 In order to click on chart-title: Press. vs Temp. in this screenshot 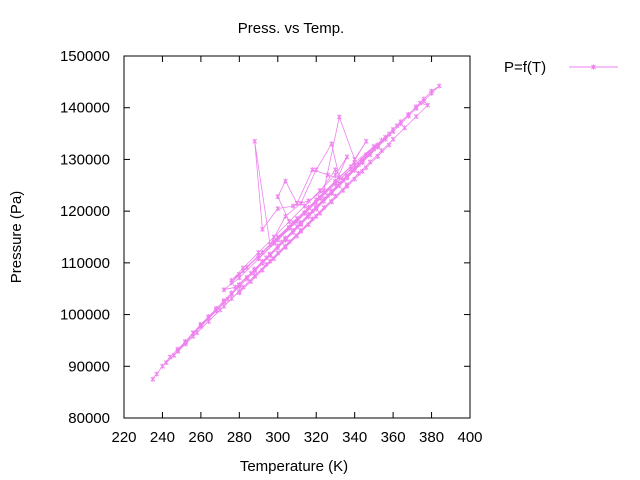, I will do `click(291, 28)`.